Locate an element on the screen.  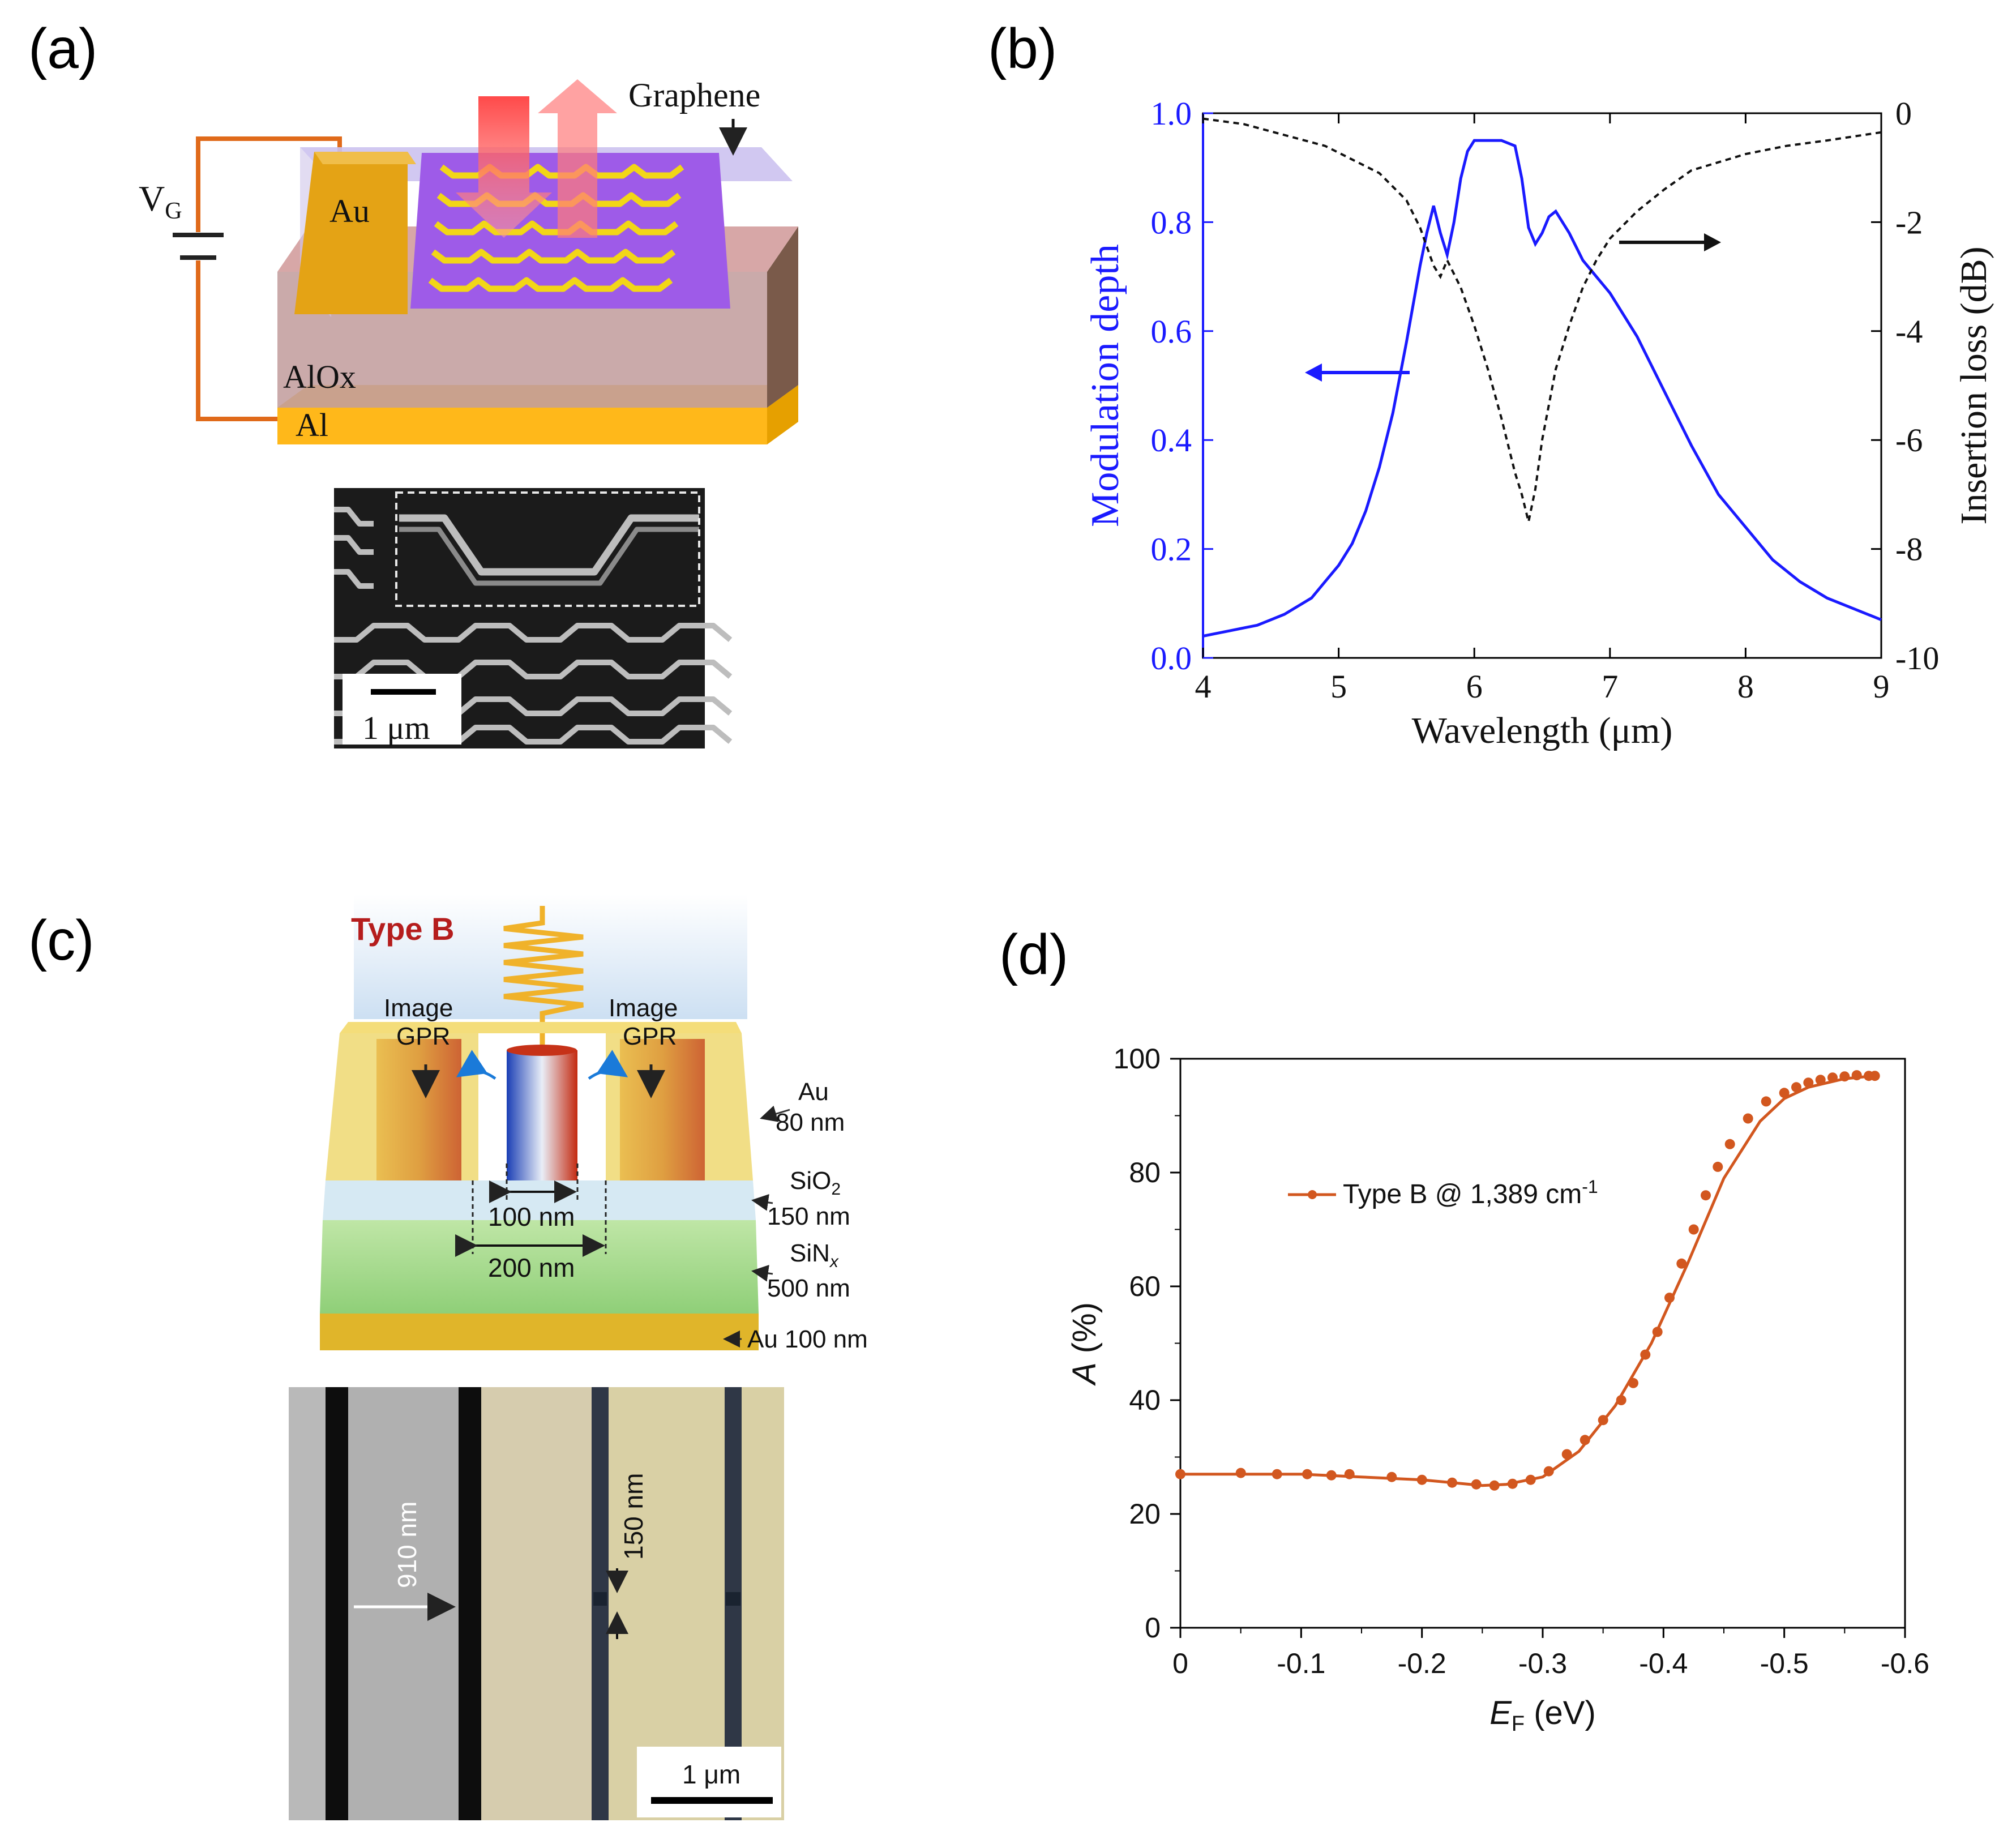
d-xtick-label: -0.2 is located at coordinates (1422, 1663).